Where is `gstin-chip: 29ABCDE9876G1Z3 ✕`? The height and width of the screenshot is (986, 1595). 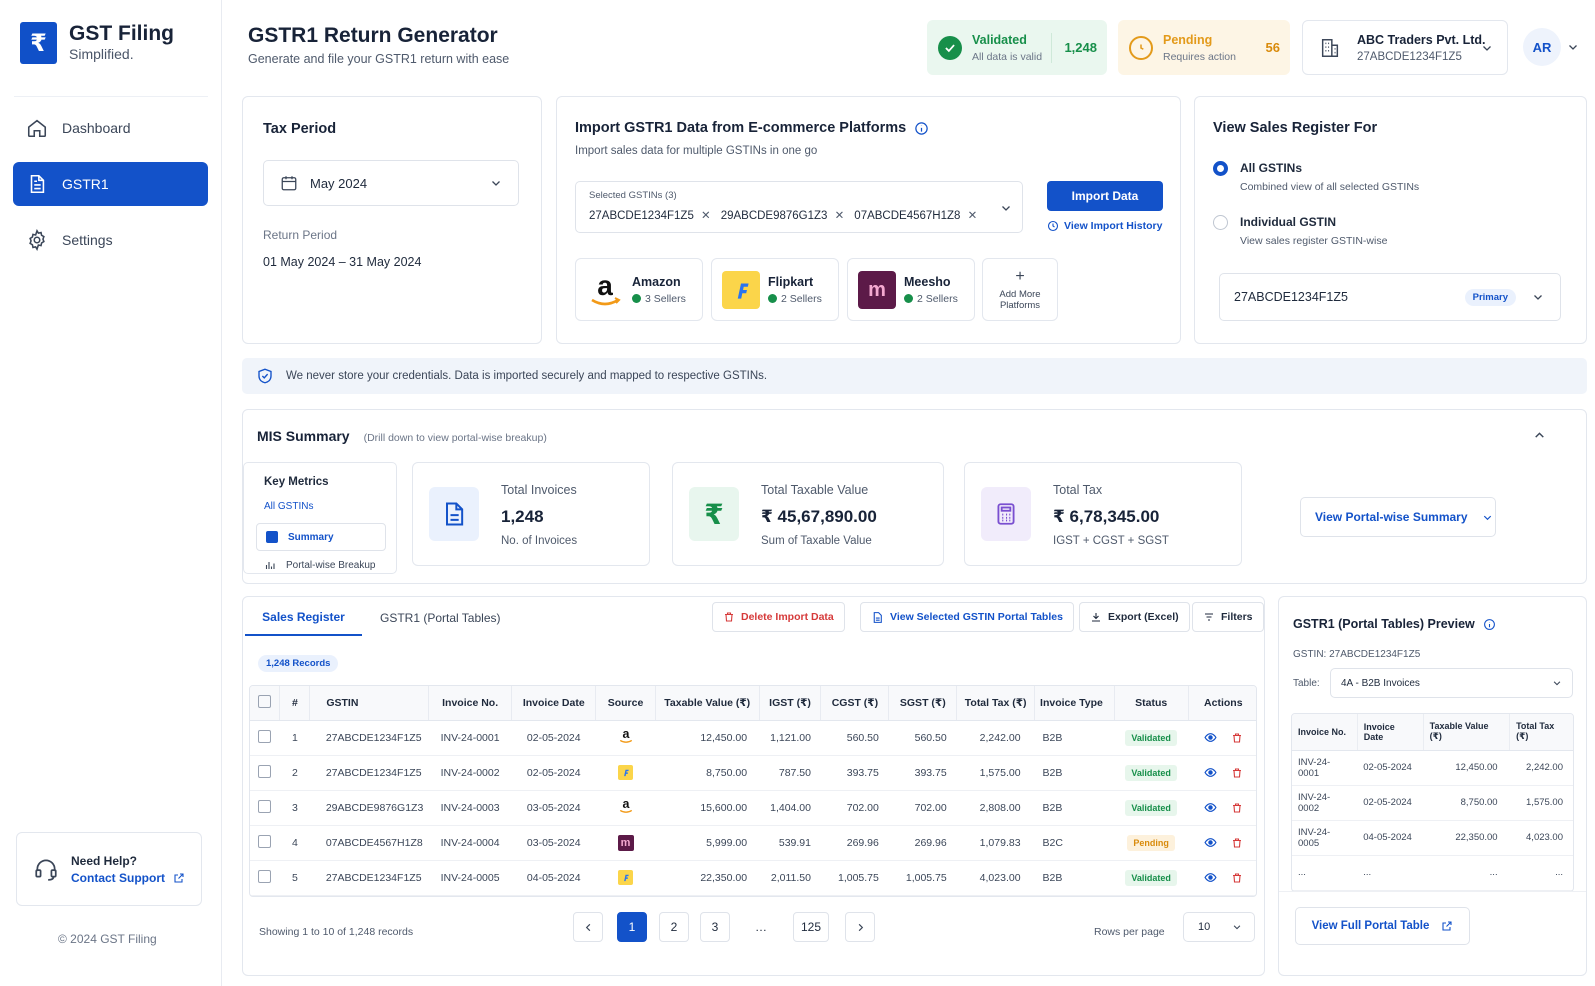 gstin-chip: 29ABCDE9876G1Z3 ✕ is located at coordinates (783, 215).